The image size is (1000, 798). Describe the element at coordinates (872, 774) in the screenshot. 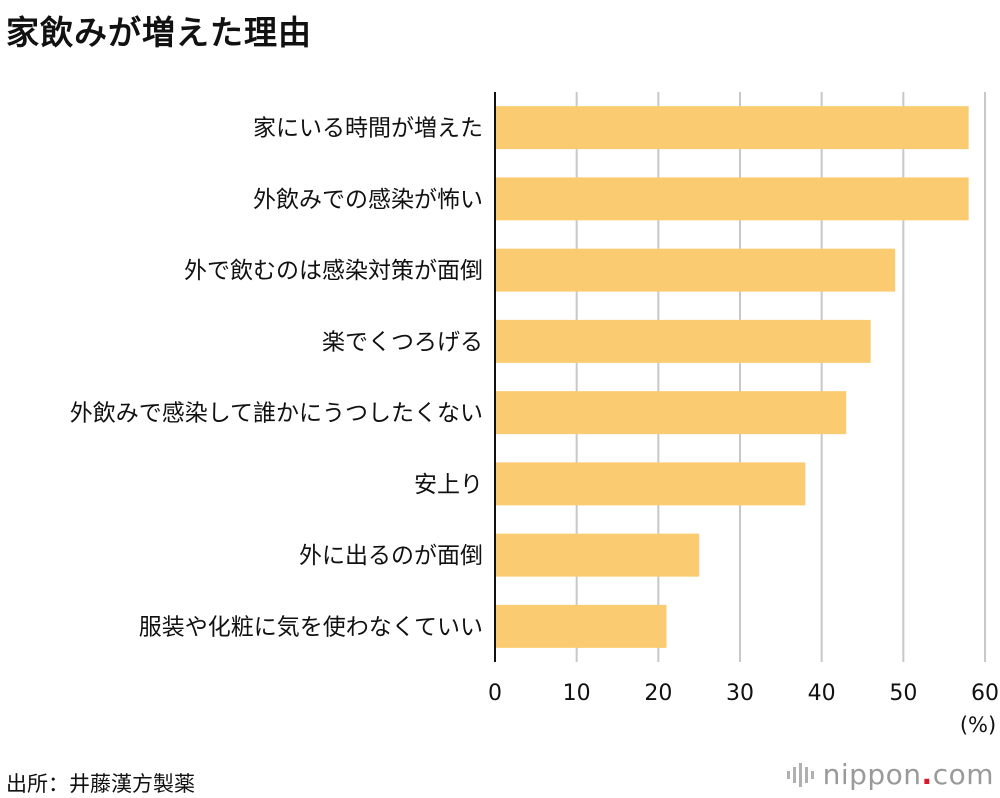

I see `brand-name-text: nippon` at that location.